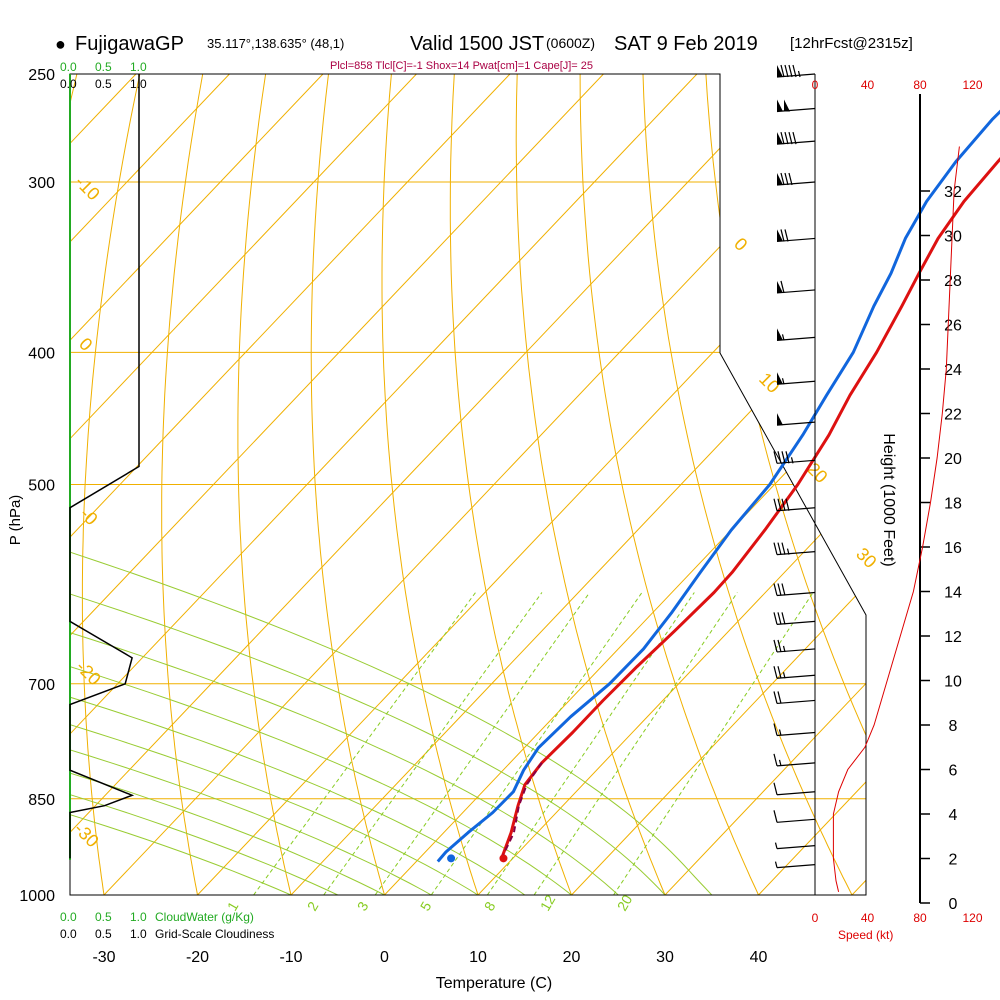 Image resolution: width=1000 pixels, height=1000 pixels. What do you see at coordinates (477, 44) in the screenshot?
I see `valid-time: Valid 1500 JST` at bounding box center [477, 44].